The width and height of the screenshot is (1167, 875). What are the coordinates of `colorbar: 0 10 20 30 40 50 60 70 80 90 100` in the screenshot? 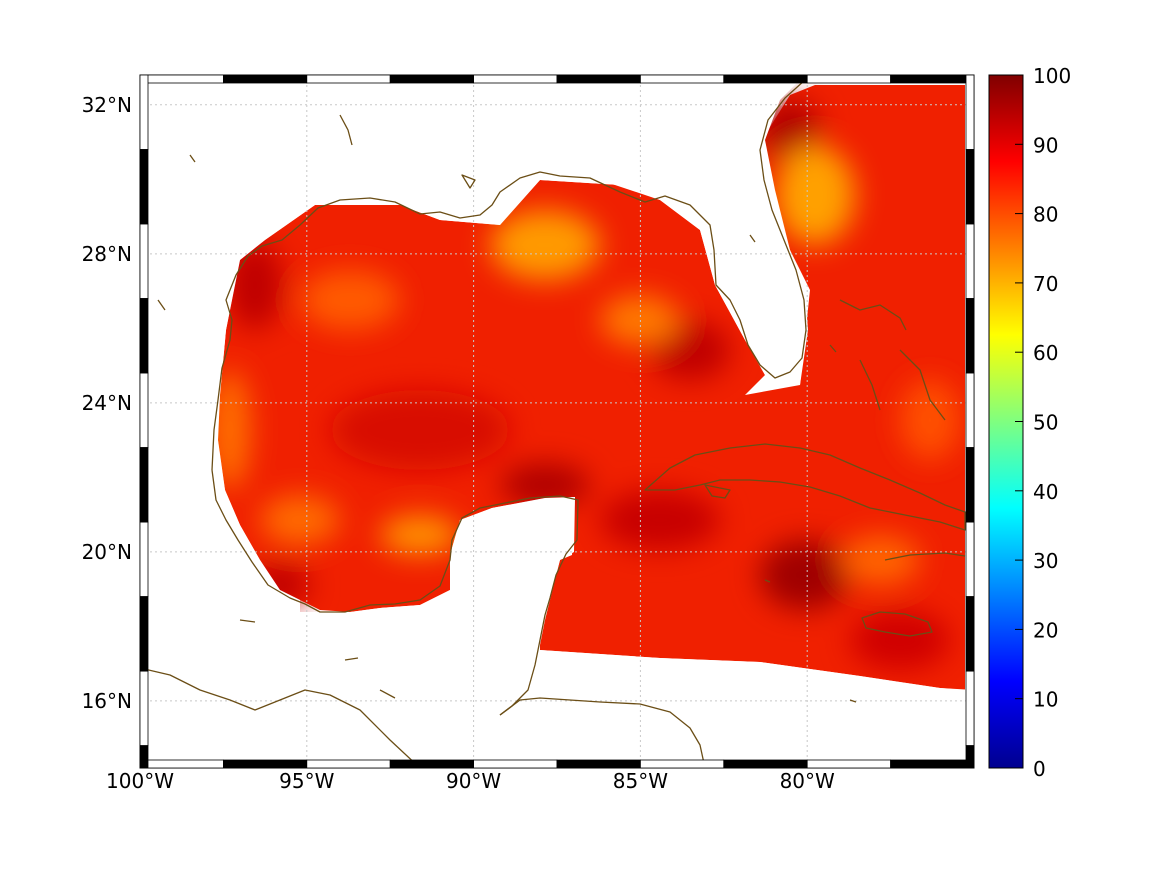 It's located at (1029, 422).